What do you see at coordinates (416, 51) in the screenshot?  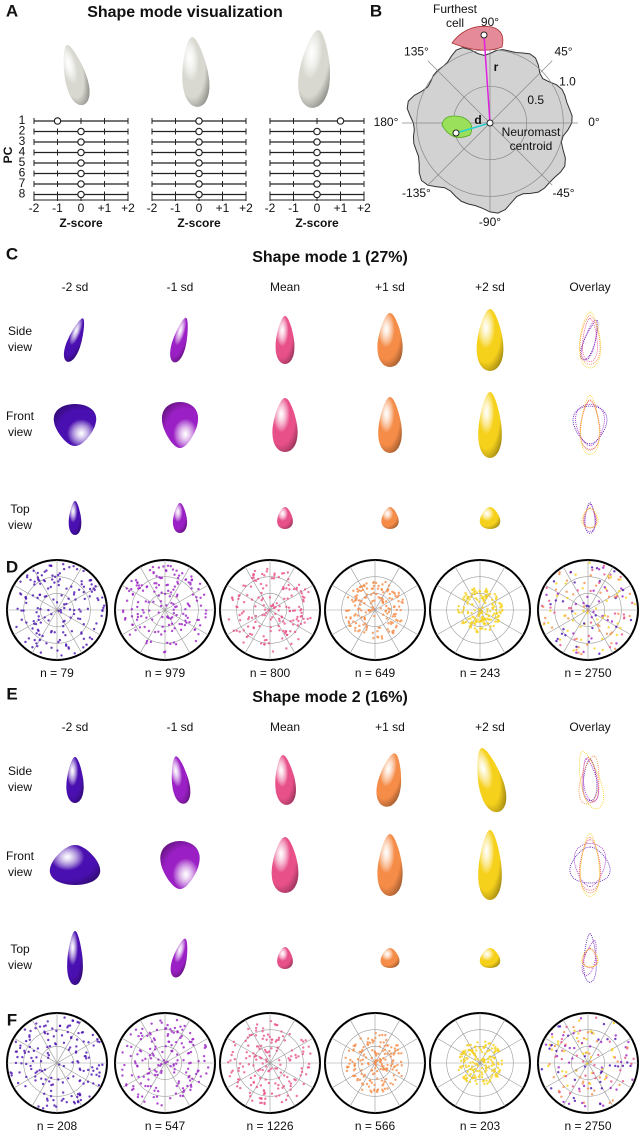 I see `angle-label: 135°` at bounding box center [416, 51].